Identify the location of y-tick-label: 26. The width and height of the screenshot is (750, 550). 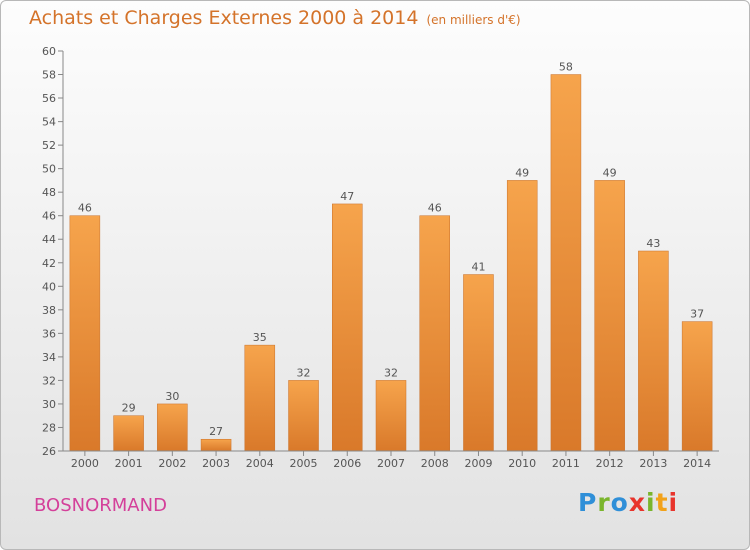
(49, 451).